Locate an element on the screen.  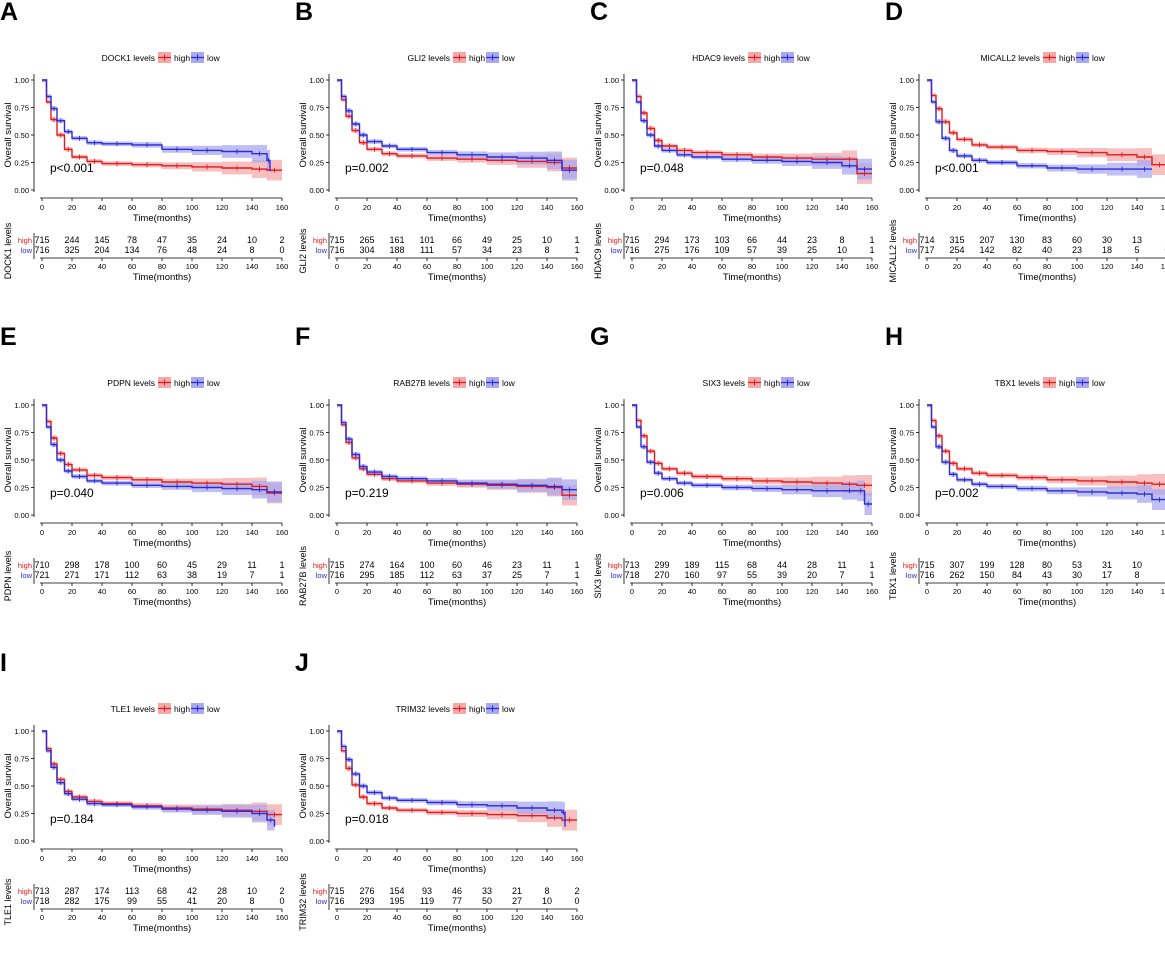
risk-count-low: 195 is located at coordinates (396, 901).